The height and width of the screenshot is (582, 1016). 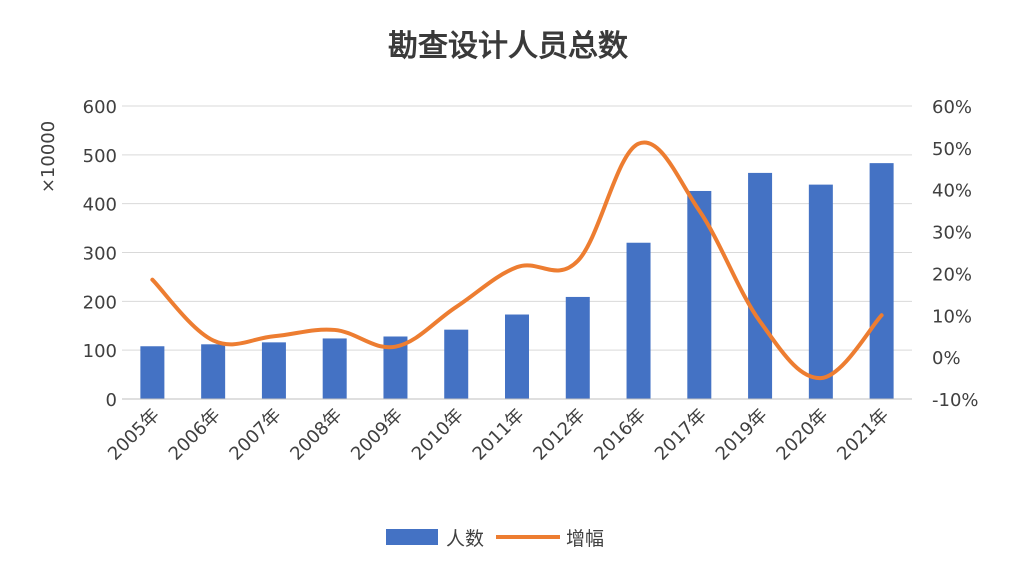 What do you see at coordinates (195, 435) in the screenshot?
I see `x-tick-label: 2006年` at bounding box center [195, 435].